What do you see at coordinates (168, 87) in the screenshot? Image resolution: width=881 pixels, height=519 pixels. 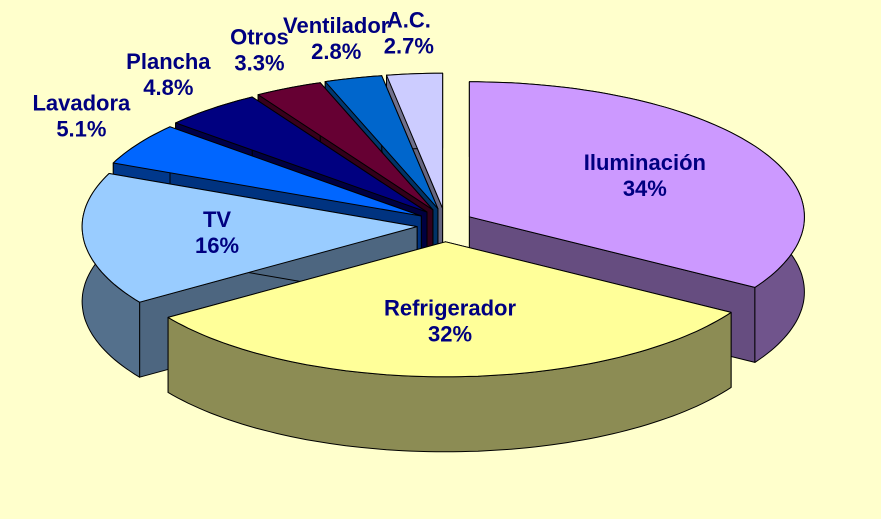 I see `data-label-value: 4.8%` at bounding box center [168, 87].